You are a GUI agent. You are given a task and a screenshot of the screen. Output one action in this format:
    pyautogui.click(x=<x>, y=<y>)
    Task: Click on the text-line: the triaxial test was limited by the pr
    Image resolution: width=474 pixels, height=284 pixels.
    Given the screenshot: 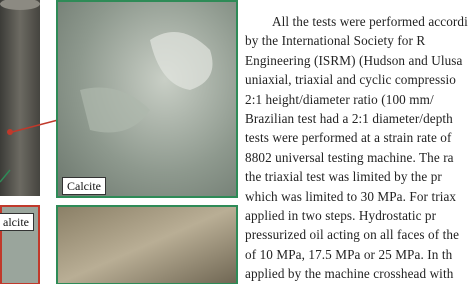 What is the action you would take?
    pyautogui.click(x=343, y=177)
    